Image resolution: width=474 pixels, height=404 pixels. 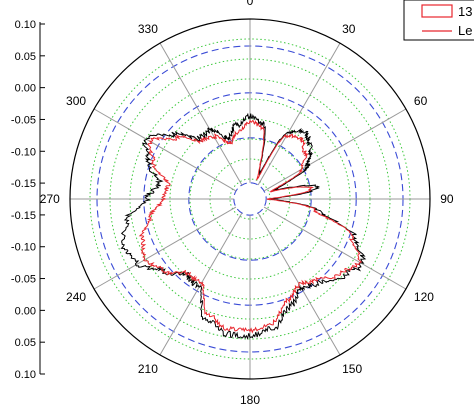 I want to click on angle-label-90: 90, so click(x=447, y=199).